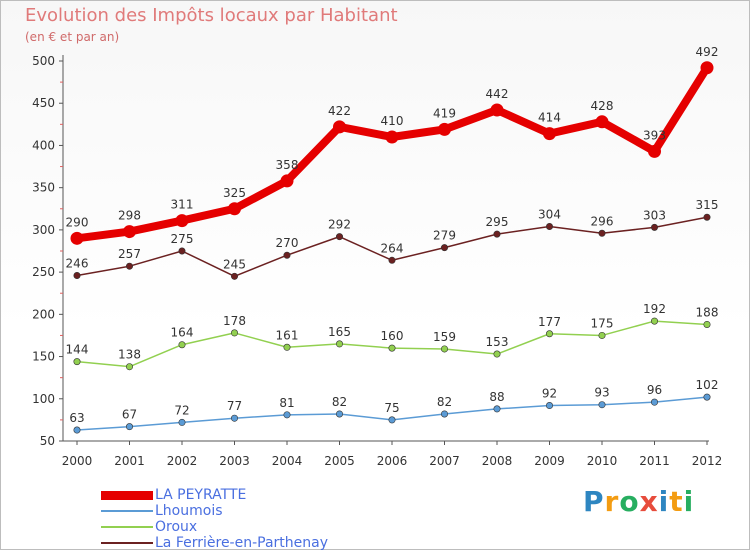 The width and height of the screenshot is (750, 551). What do you see at coordinates (602, 323) in the screenshot?
I see `data-label-oroux: 175` at bounding box center [602, 323].